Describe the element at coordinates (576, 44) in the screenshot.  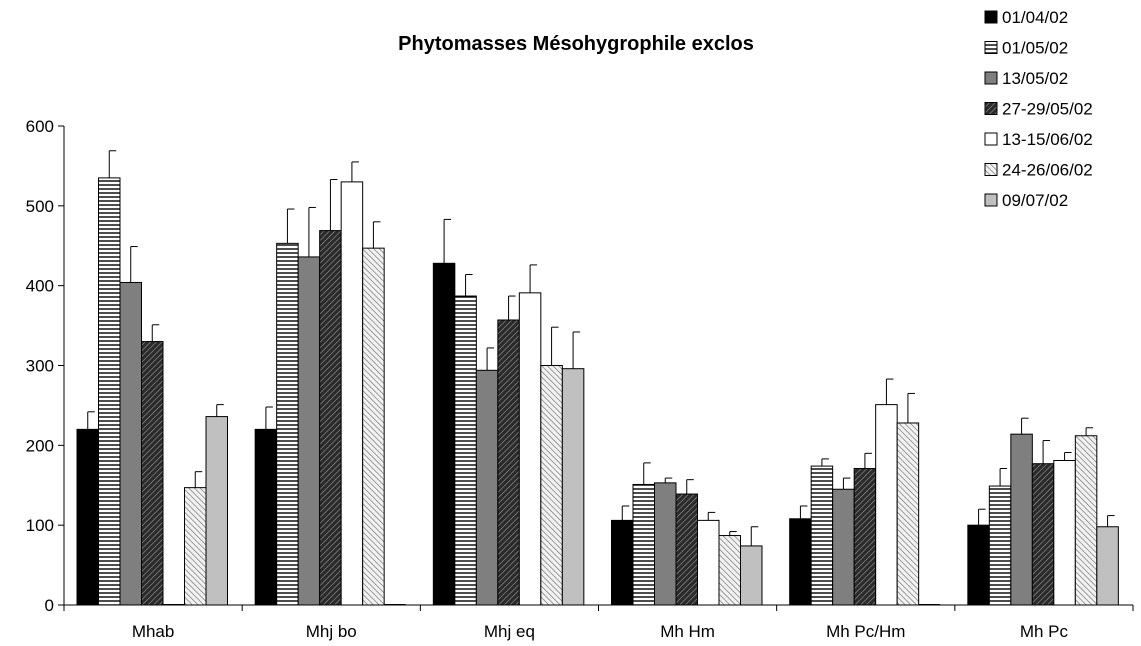
I see `chart-title: Phytomasses Mésohygrophile exclos` at that location.